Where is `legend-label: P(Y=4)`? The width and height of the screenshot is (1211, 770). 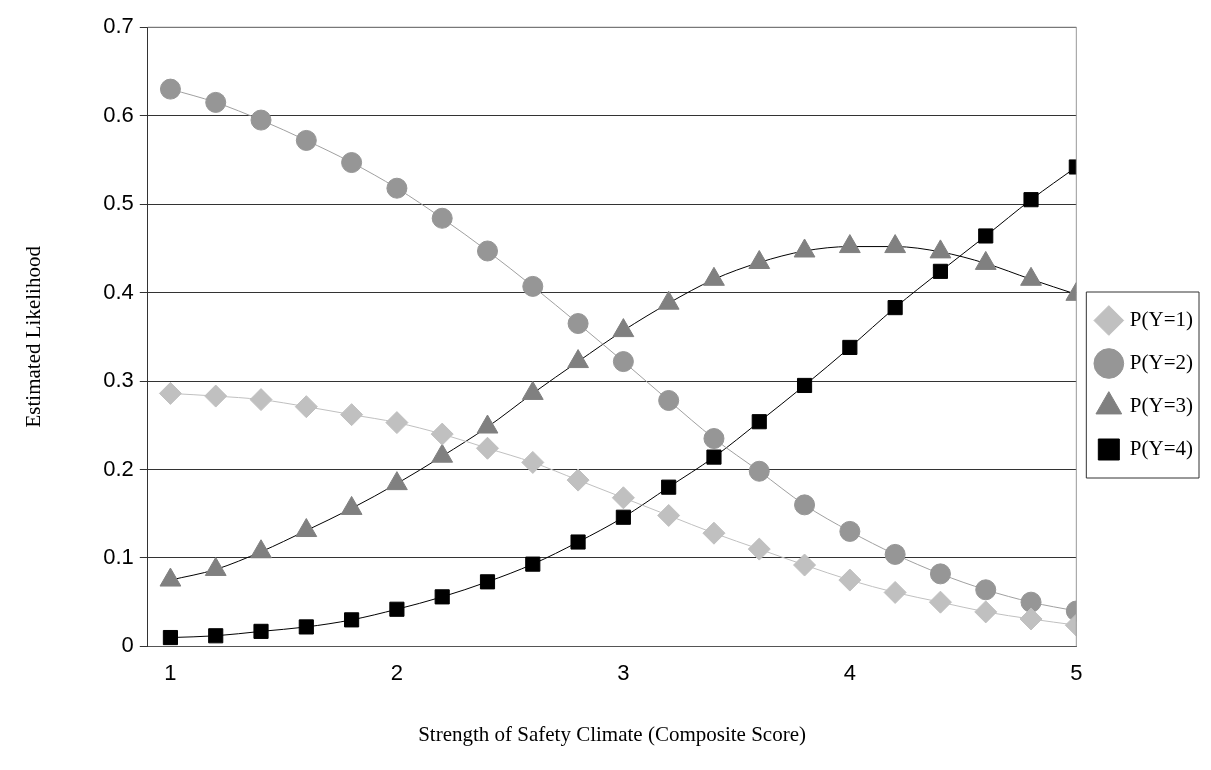 legend-label: P(Y=4) is located at coordinates (1161, 448).